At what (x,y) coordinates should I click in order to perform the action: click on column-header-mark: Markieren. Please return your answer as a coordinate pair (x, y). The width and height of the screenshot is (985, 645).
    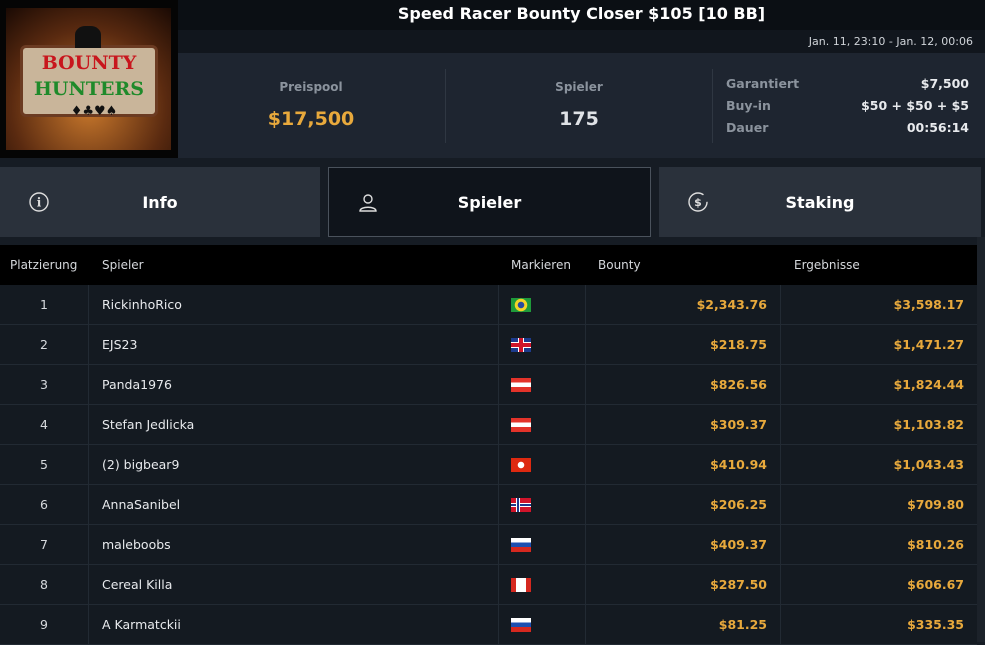
    Looking at the image, I should click on (541, 265).